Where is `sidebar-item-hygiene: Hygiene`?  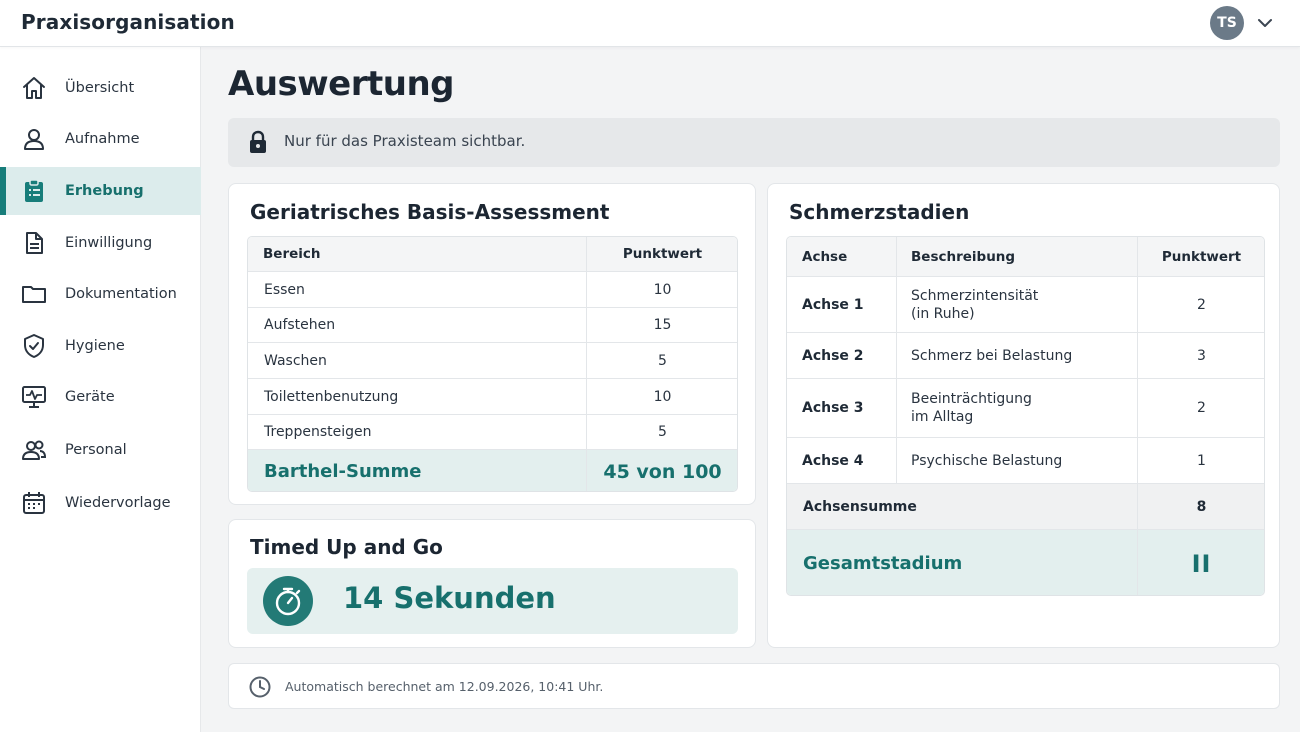 sidebar-item-hygiene: Hygiene is located at coordinates (100, 346).